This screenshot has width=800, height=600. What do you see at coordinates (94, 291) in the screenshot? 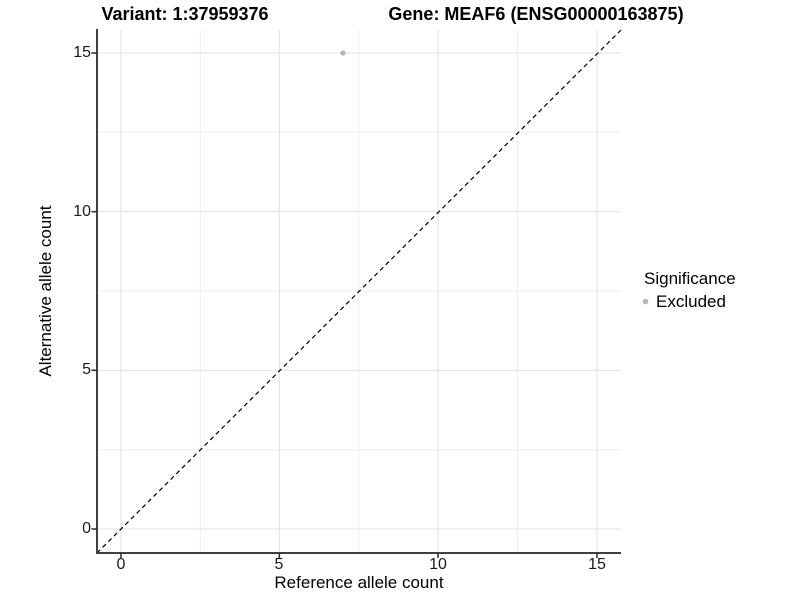
I see `y-tick-marks` at bounding box center [94, 291].